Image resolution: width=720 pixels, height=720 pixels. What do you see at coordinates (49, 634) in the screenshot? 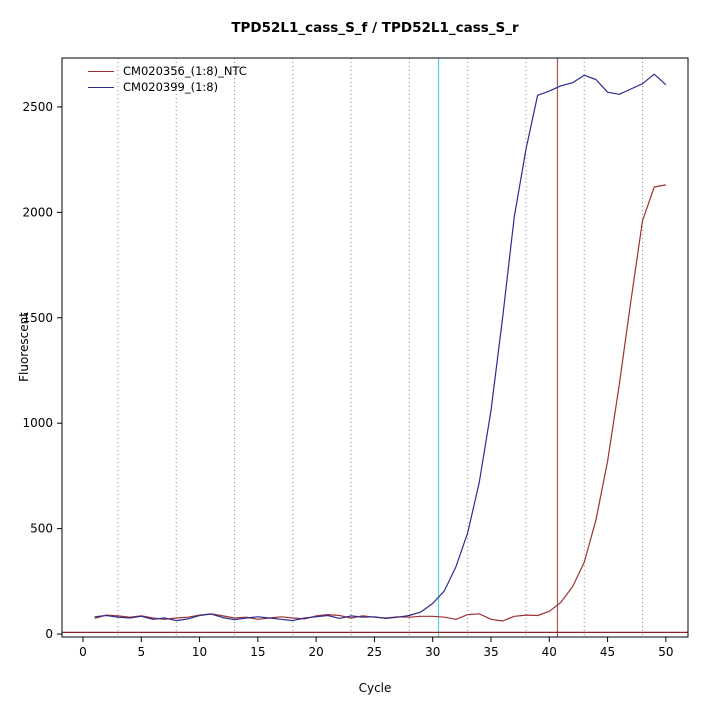
I see `y-tick-label: 0` at bounding box center [49, 634].